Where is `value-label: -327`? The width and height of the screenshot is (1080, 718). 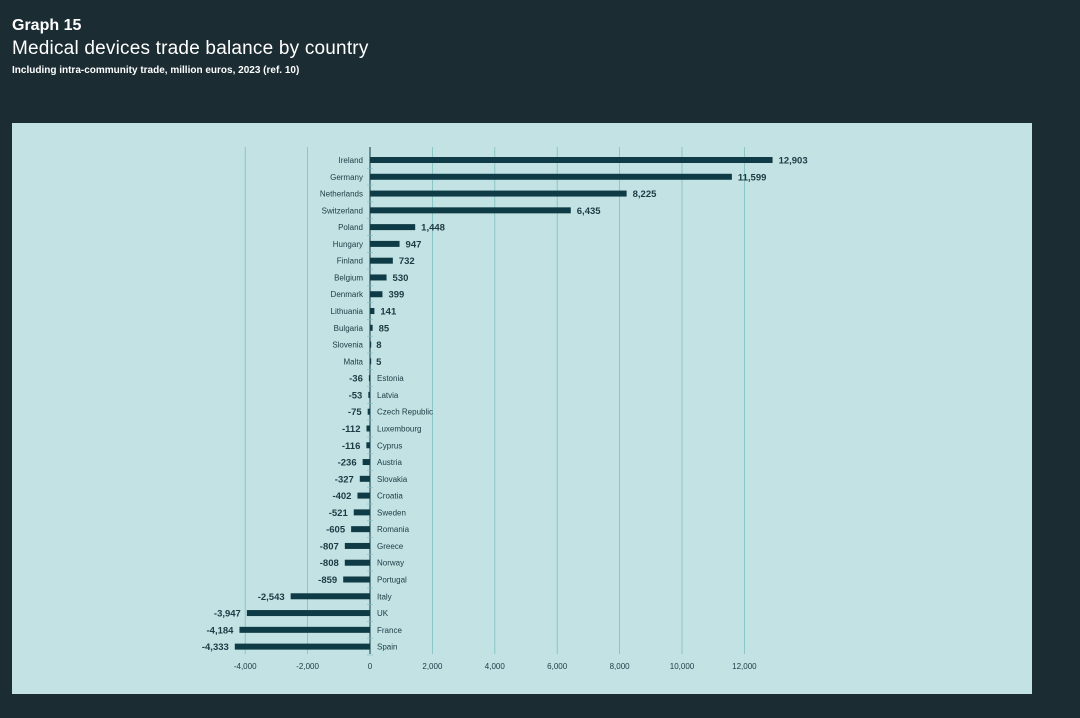
value-label: -327 is located at coordinates (344, 479).